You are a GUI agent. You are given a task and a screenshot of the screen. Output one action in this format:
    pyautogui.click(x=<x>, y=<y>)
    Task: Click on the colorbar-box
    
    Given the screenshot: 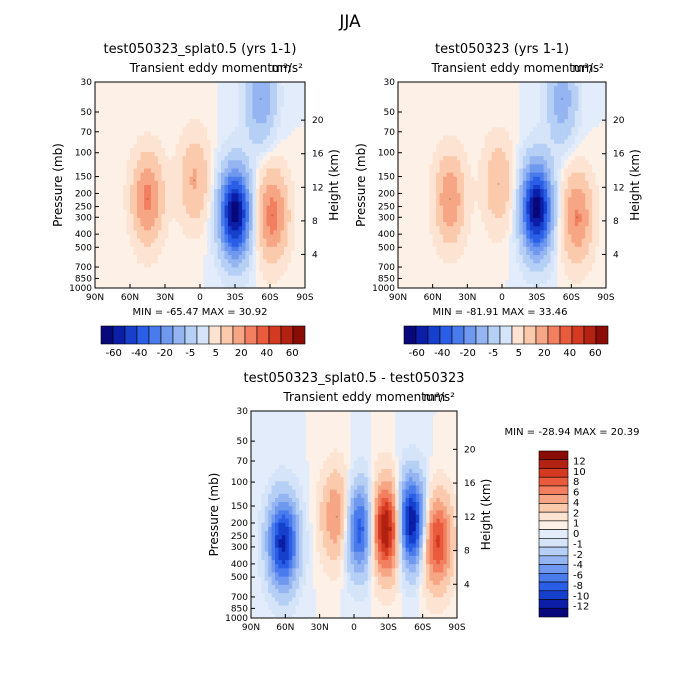 What is the action you would take?
    pyautogui.click(x=155, y=335)
    